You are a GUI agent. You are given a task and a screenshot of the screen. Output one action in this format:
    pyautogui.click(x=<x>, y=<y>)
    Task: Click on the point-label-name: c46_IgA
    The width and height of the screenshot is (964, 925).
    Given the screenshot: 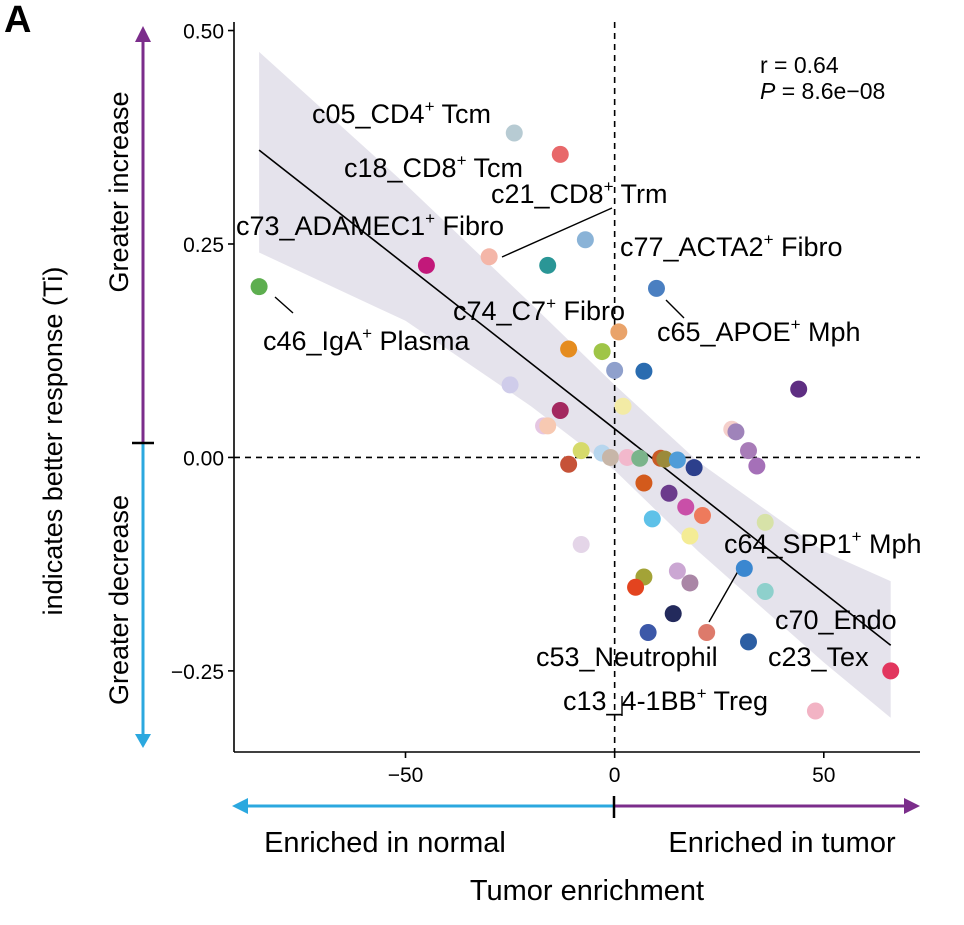 What is the action you would take?
    pyautogui.click(x=312, y=341)
    